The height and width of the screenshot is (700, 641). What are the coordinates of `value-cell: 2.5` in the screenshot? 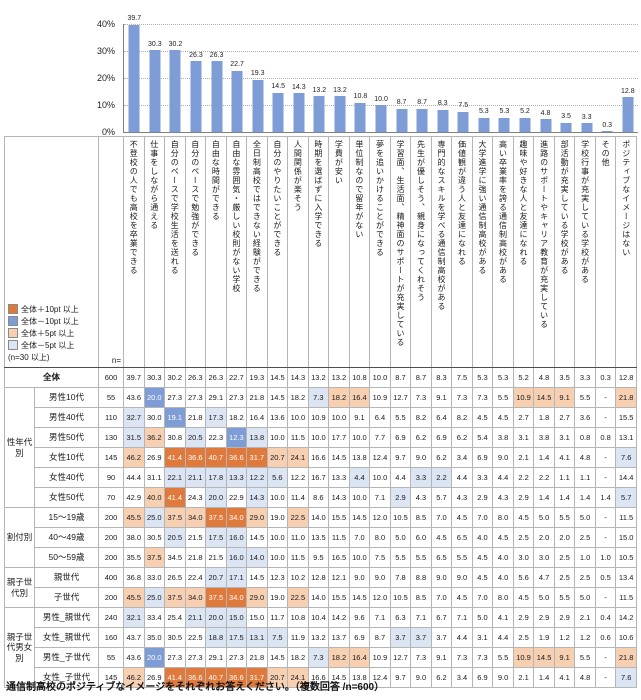 It's located at (564, 557).